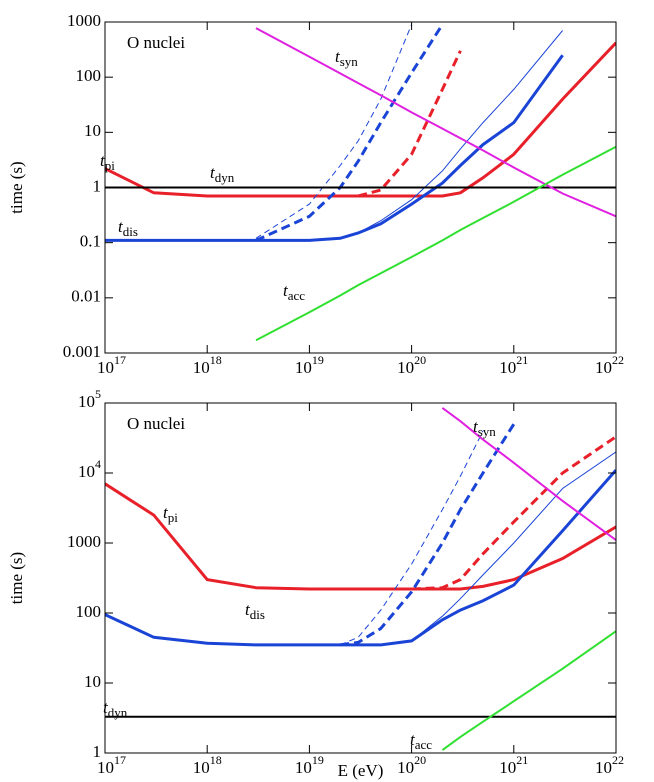  Describe the element at coordinates (89, 399) in the screenshot. I see `y-tick-label: 10⁵` at that location.